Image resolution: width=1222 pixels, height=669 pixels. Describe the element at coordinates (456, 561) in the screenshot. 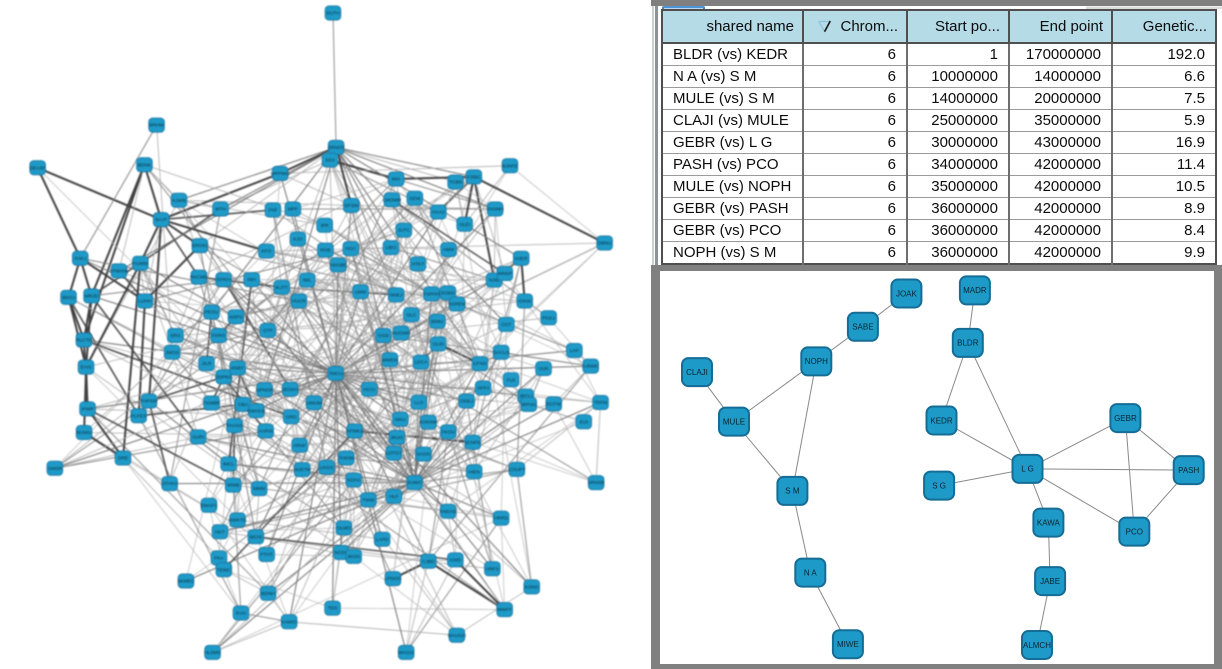

I see `svg-text: KWD` at that location.